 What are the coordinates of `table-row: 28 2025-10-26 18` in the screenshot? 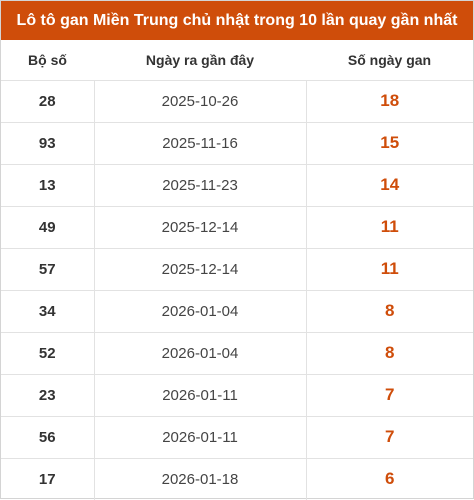 It's located at (237, 101).